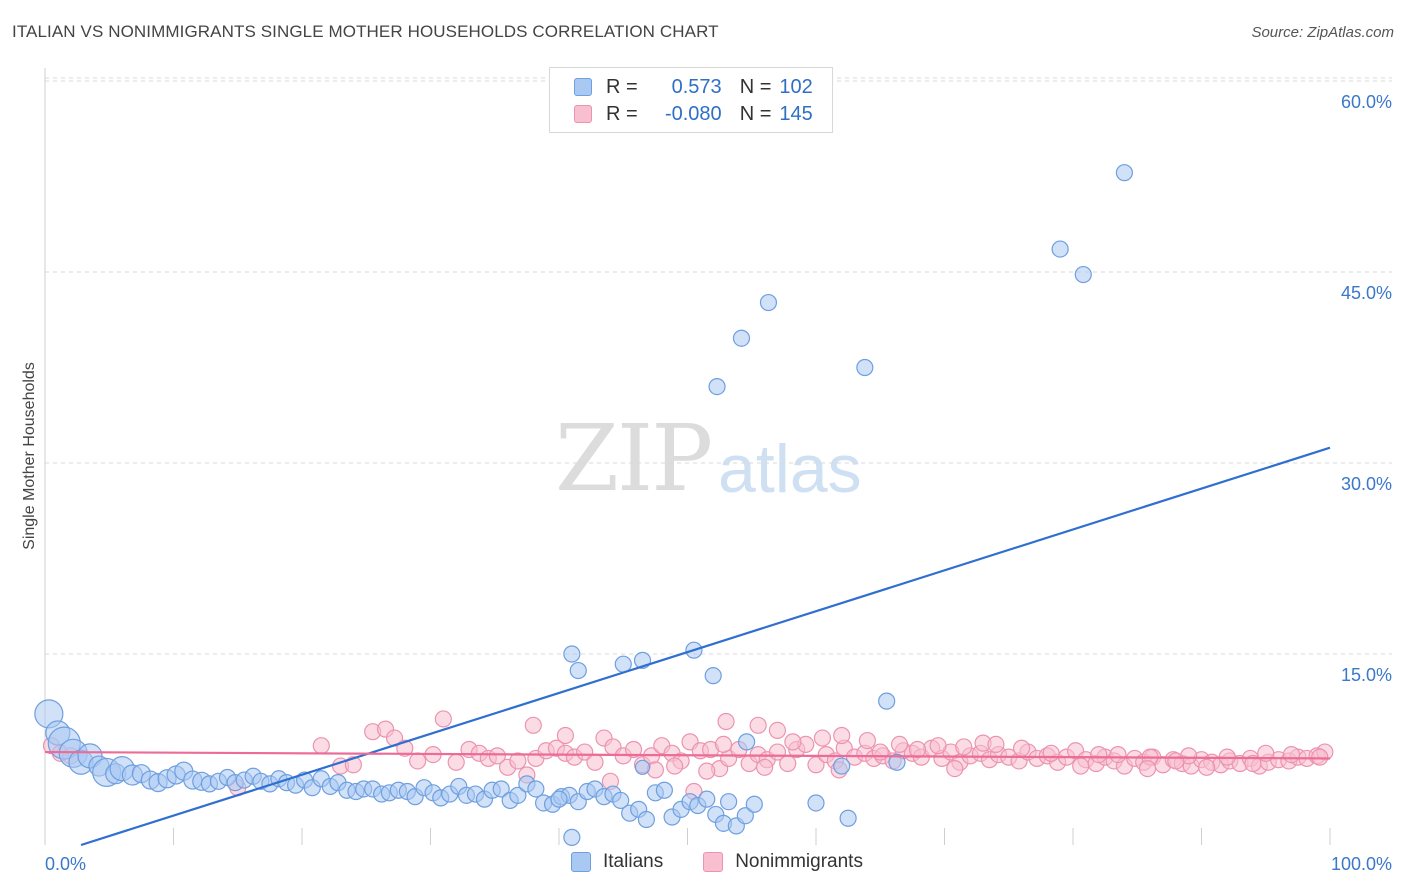  I want to click on series-legend: Italians Nonimmigrants, so click(737, 862).